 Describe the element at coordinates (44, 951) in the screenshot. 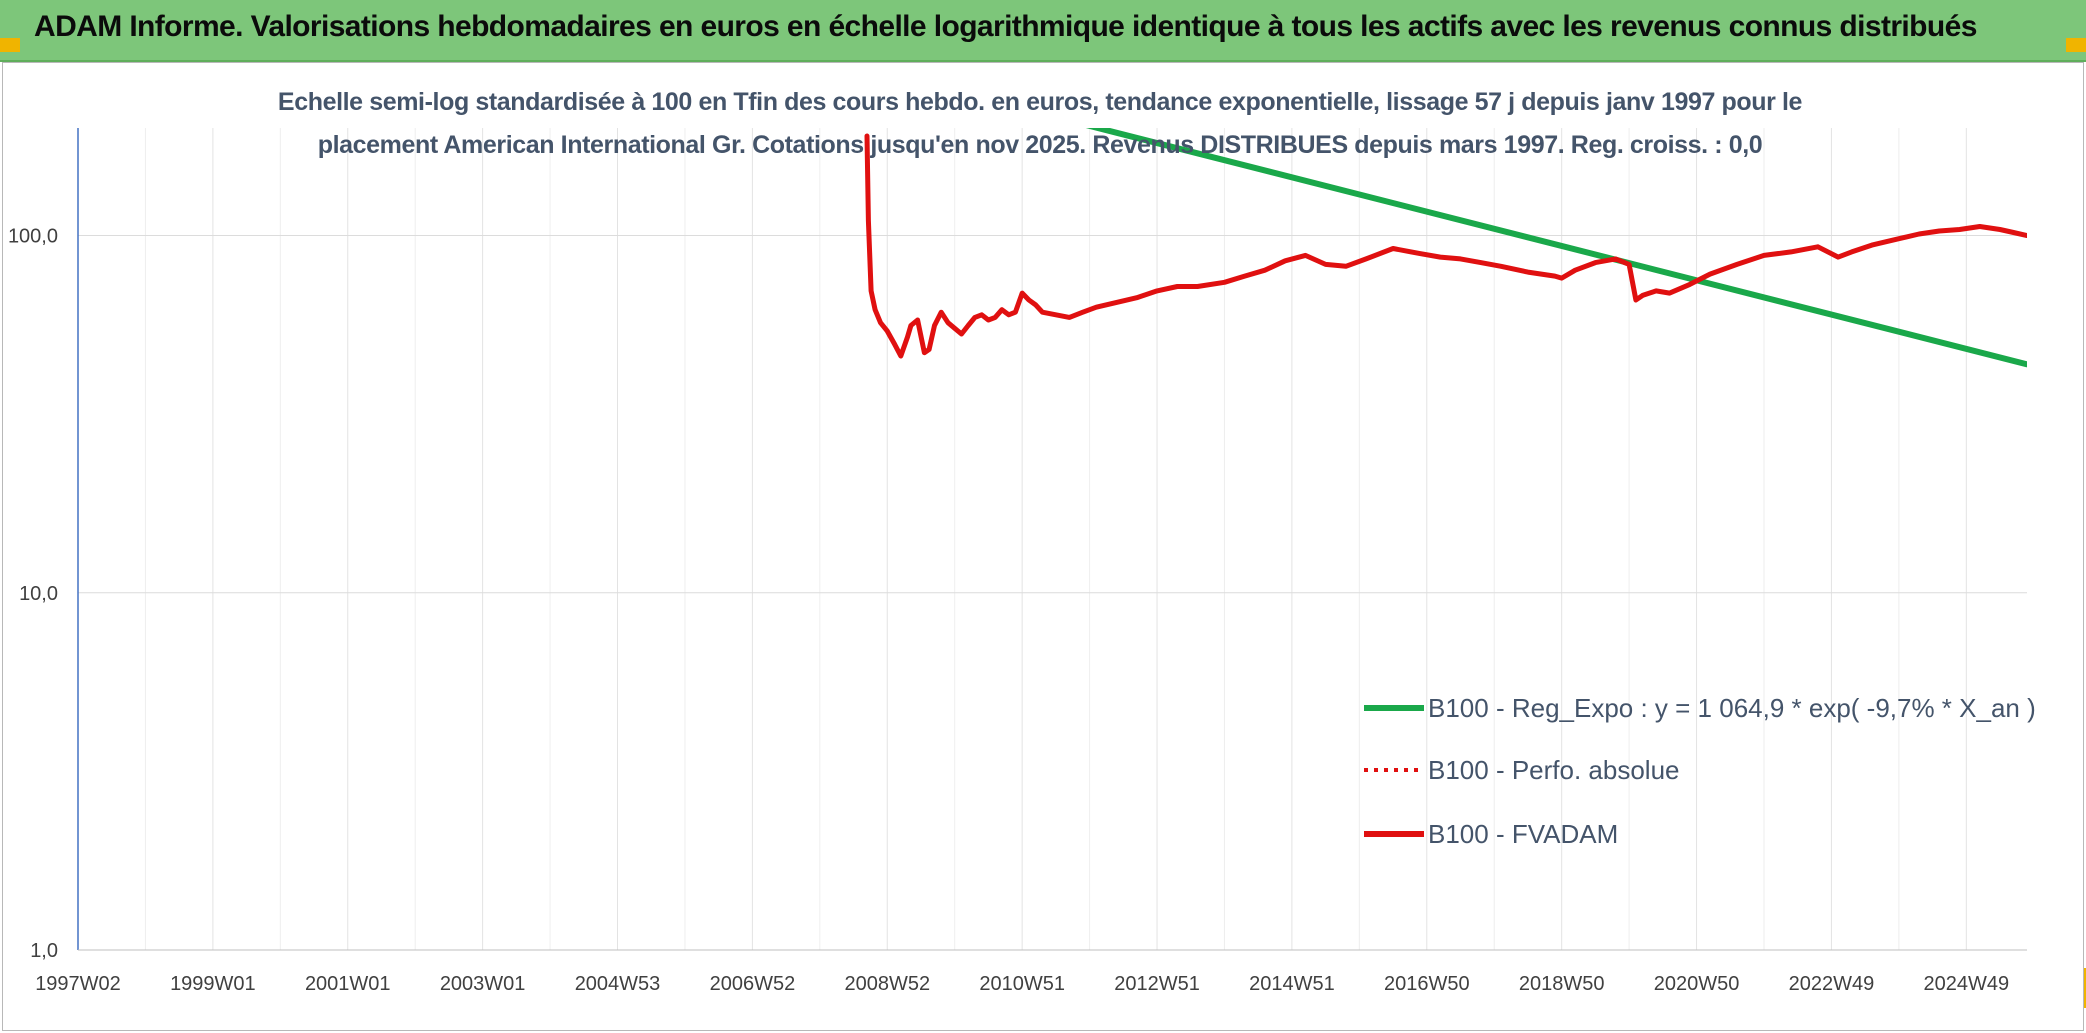

I see `y-tick-label: 1,0` at that location.